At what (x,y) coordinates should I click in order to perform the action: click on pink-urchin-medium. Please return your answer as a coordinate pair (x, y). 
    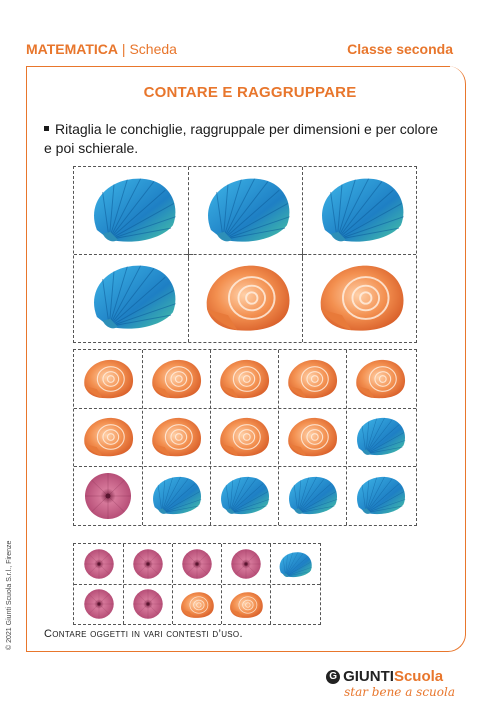
    Looking at the image, I should click on (108, 496).